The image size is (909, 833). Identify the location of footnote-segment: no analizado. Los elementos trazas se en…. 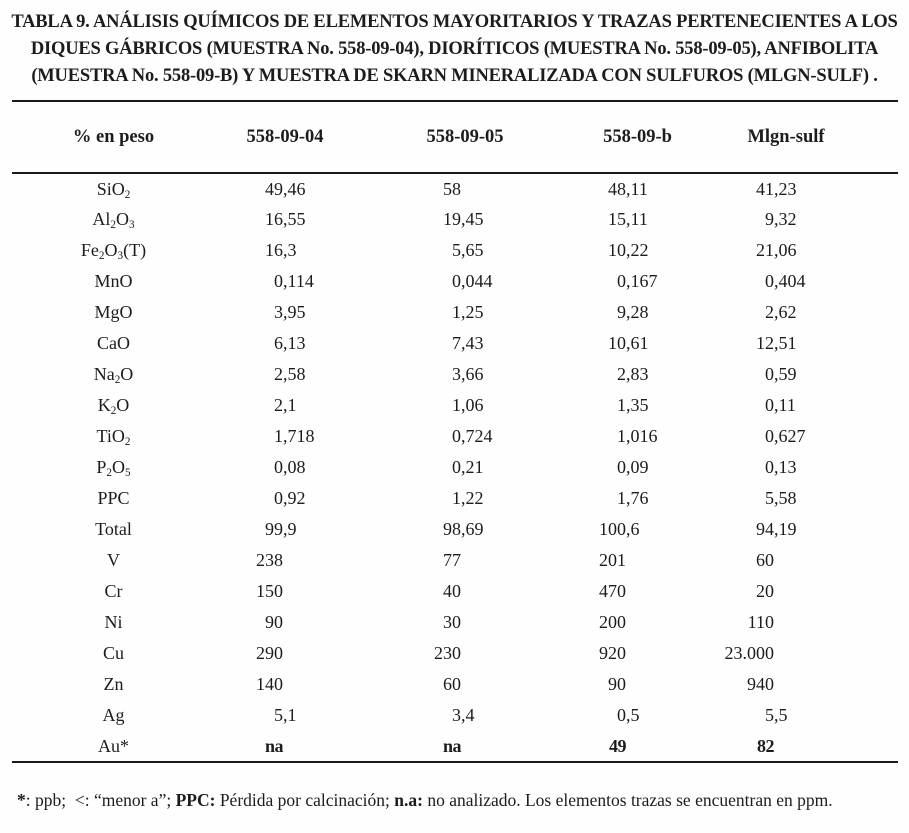
(627, 800).